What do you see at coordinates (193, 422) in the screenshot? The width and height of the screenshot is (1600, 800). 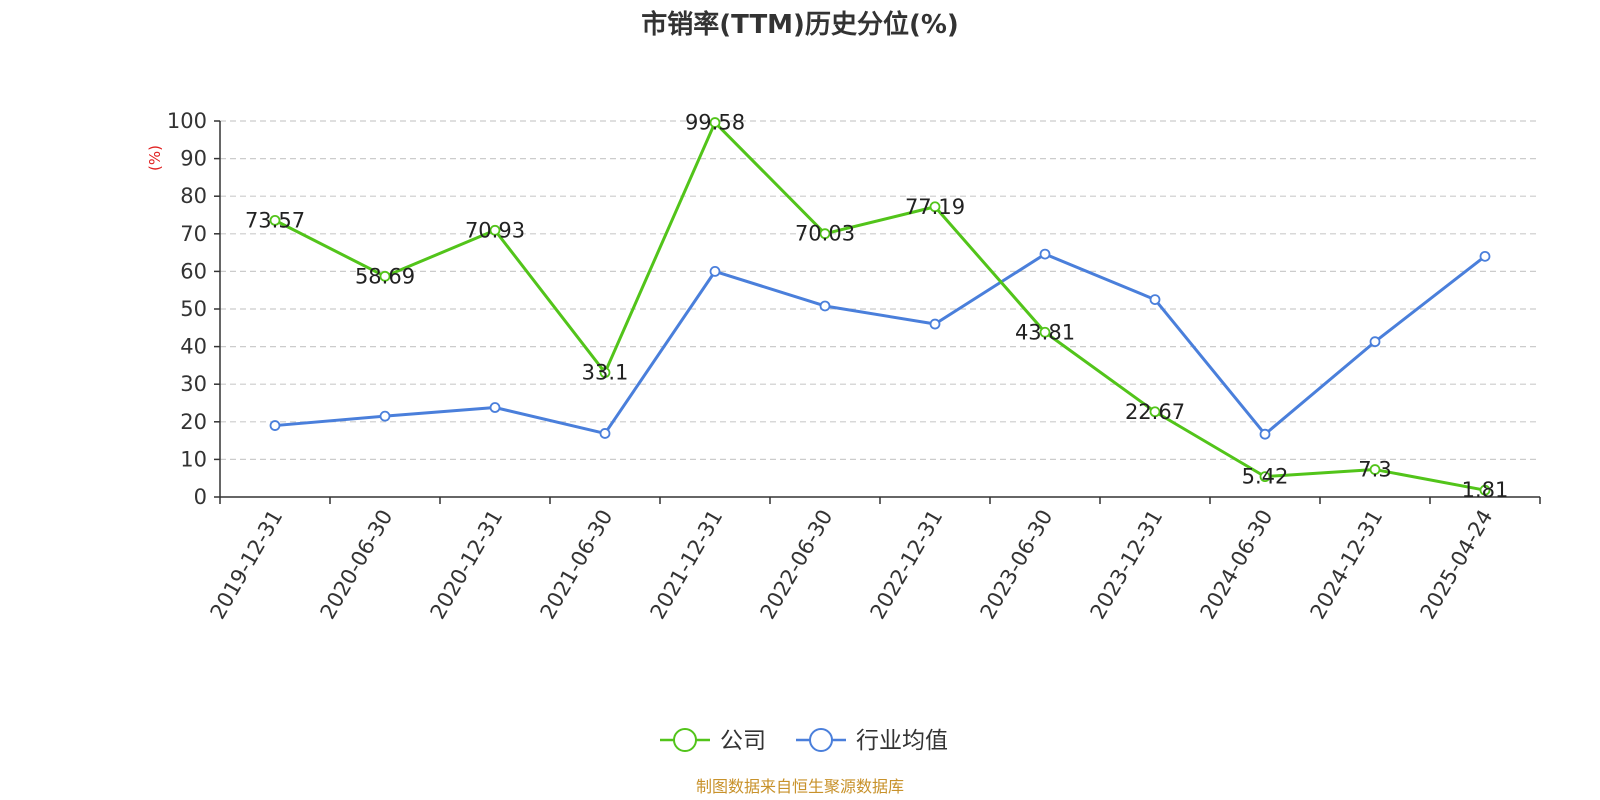 I see `y-tick-label: 20` at bounding box center [193, 422].